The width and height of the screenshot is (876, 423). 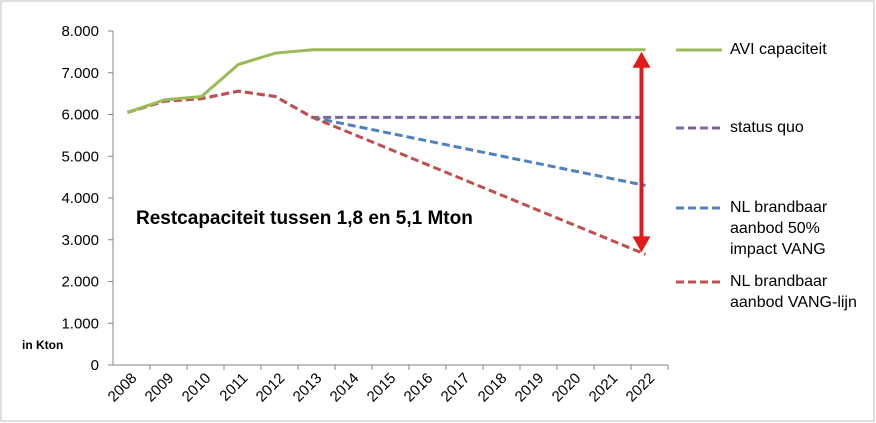 I want to click on legend-label: AVI capaciteit, so click(x=778, y=49).